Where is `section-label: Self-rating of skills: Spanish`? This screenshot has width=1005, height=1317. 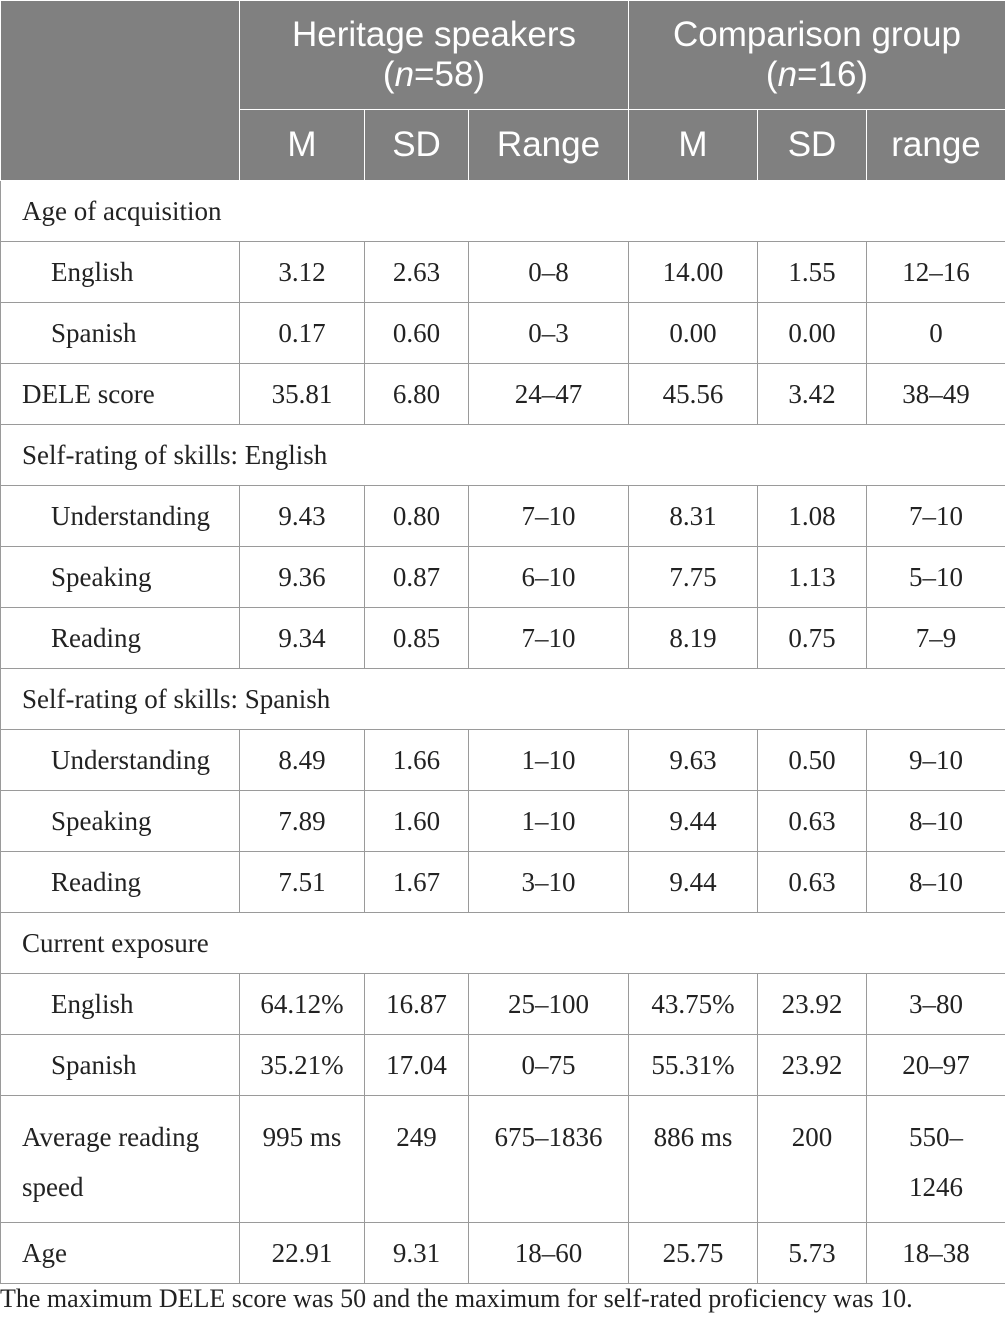 section-label: Self-rating of skills: Spanish is located at coordinates (502, 699).